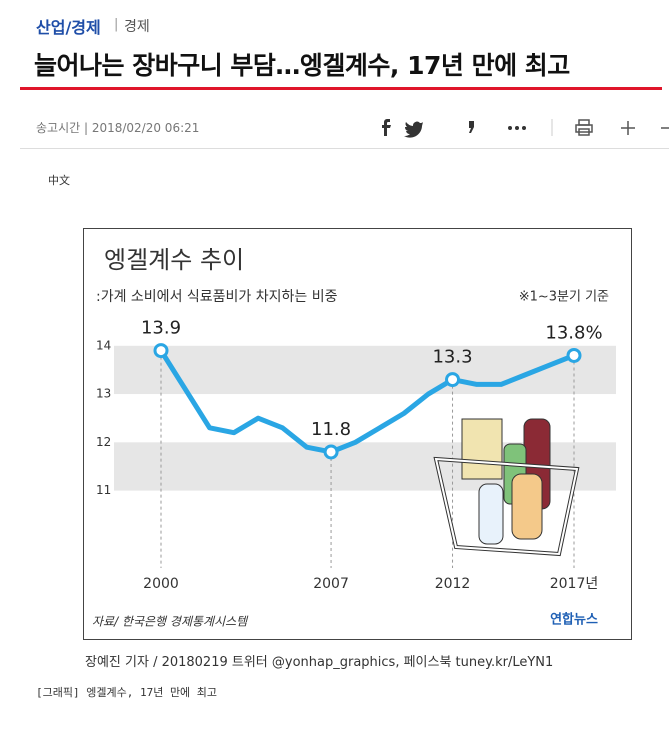 The width and height of the screenshot is (669, 745). What do you see at coordinates (331, 429) in the screenshot?
I see `data-label: 11.8` at bounding box center [331, 429].